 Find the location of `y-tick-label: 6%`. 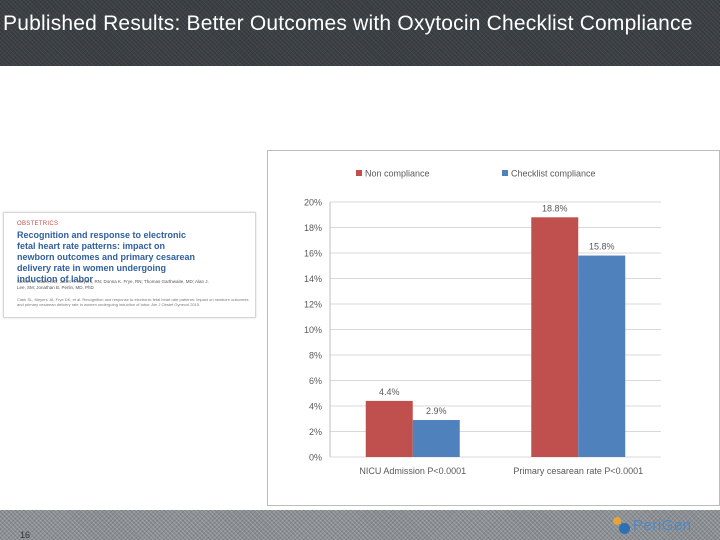

y-tick-label: 6% is located at coordinates (315, 381).